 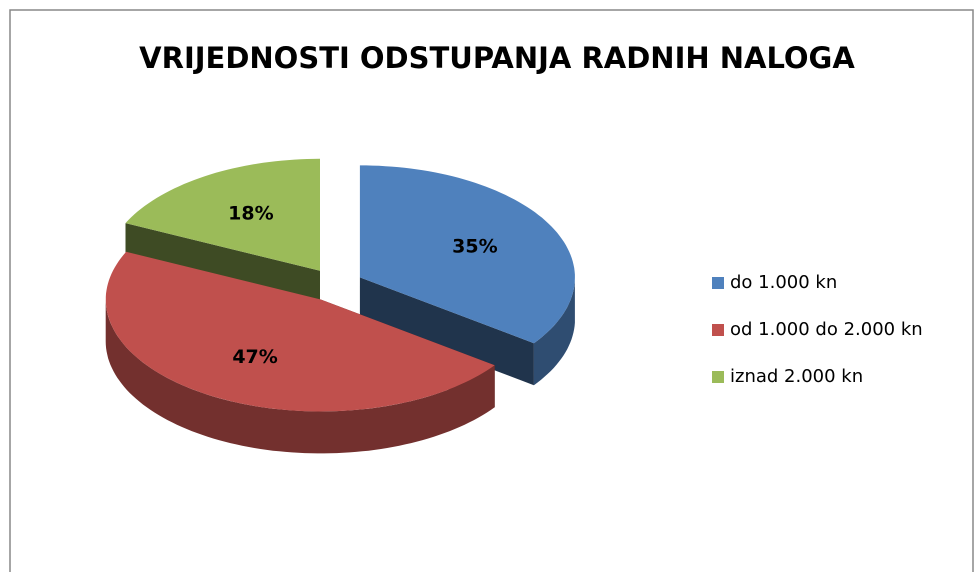 I want to click on value-label: 35%, so click(x=474, y=246).